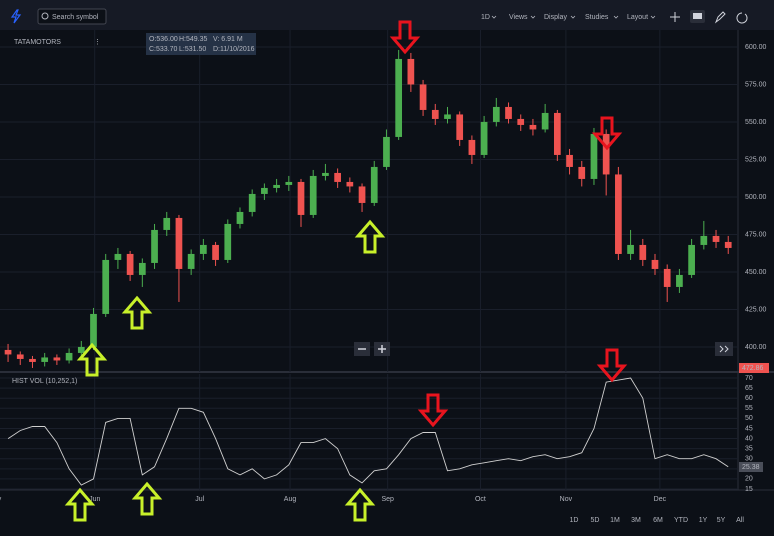 The image size is (774, 536). I want to click on menu-button: Display, so click(555, 17).